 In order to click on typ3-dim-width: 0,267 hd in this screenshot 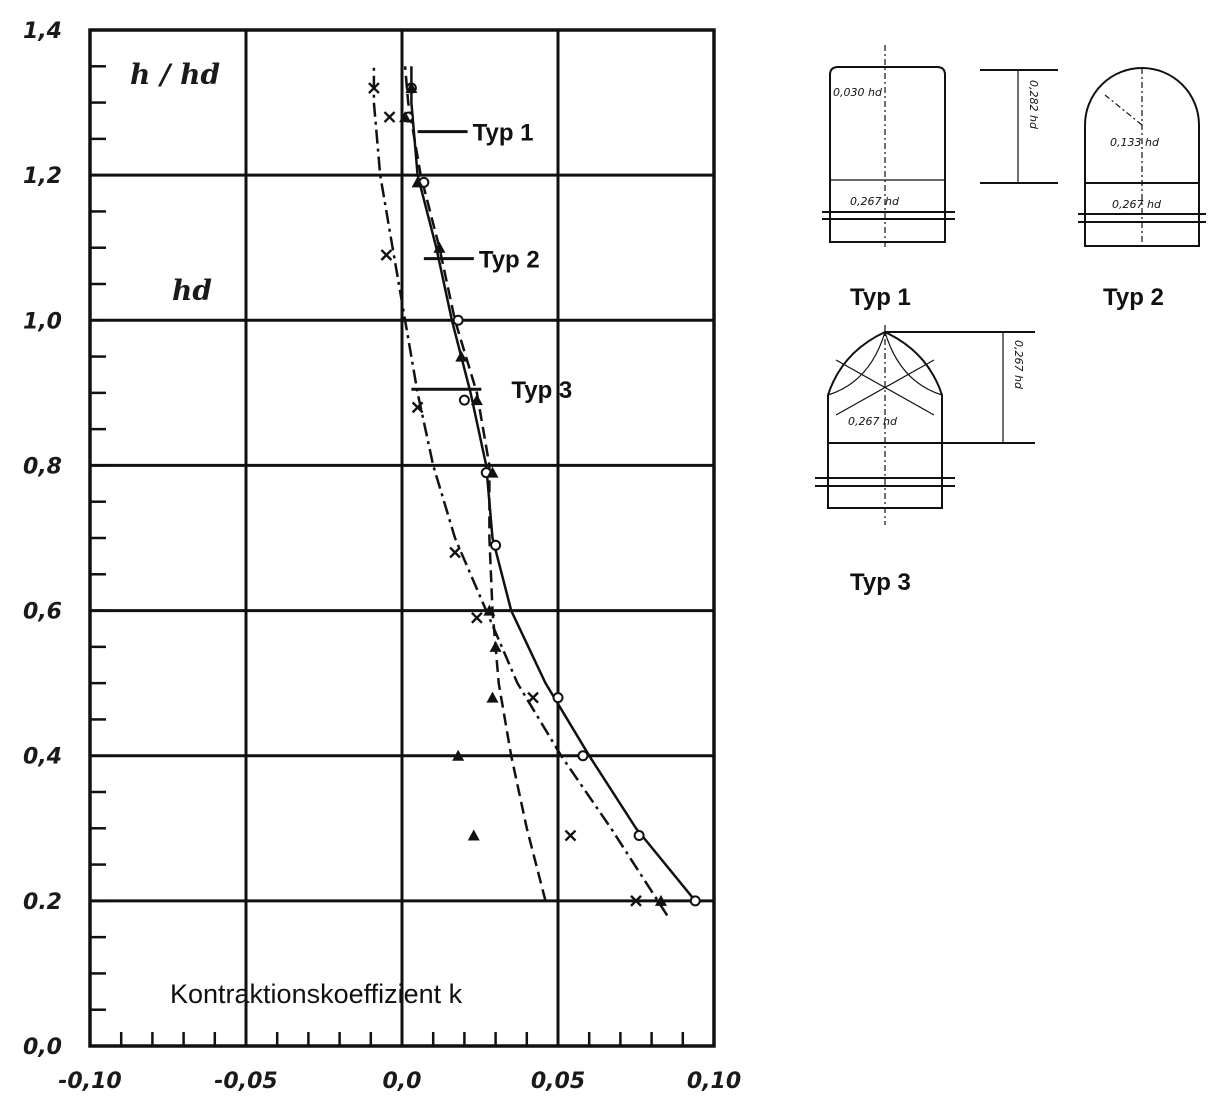, I will do `click(873, 421)`.